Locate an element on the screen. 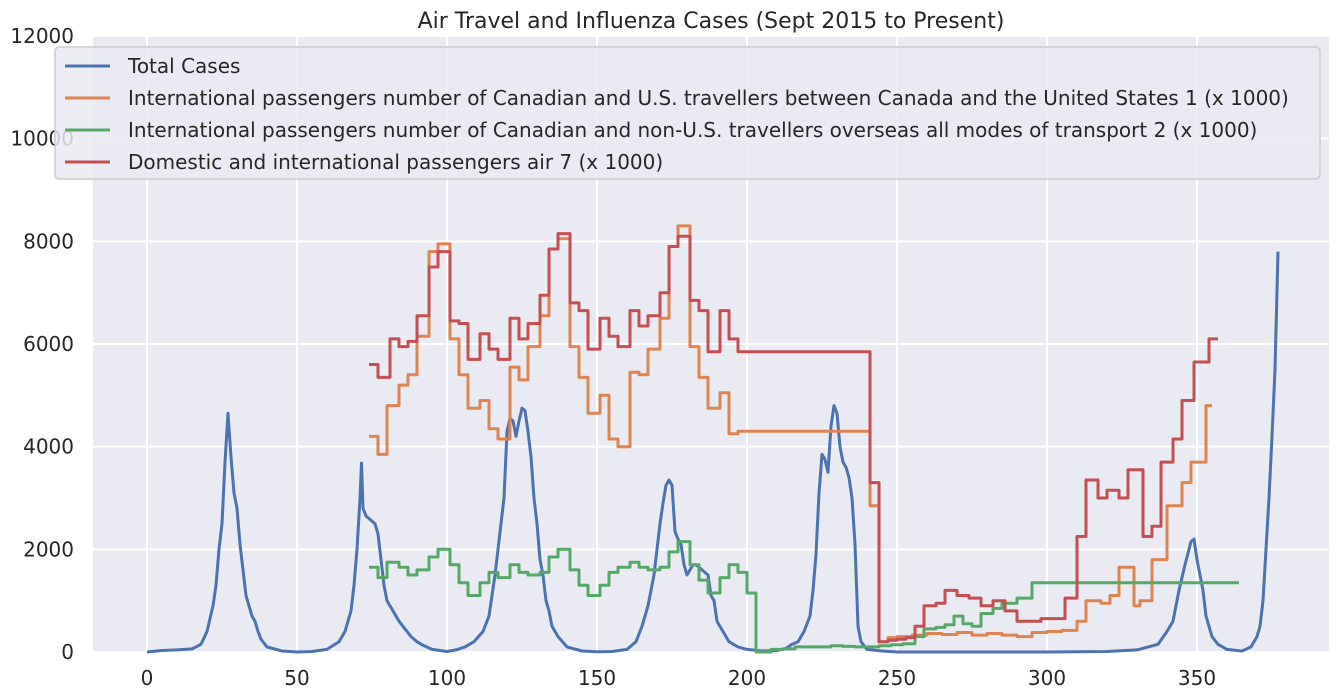 This screenshot has width=1341, height=699. x-tick-label: 200 is located at coordinates (747, 678).